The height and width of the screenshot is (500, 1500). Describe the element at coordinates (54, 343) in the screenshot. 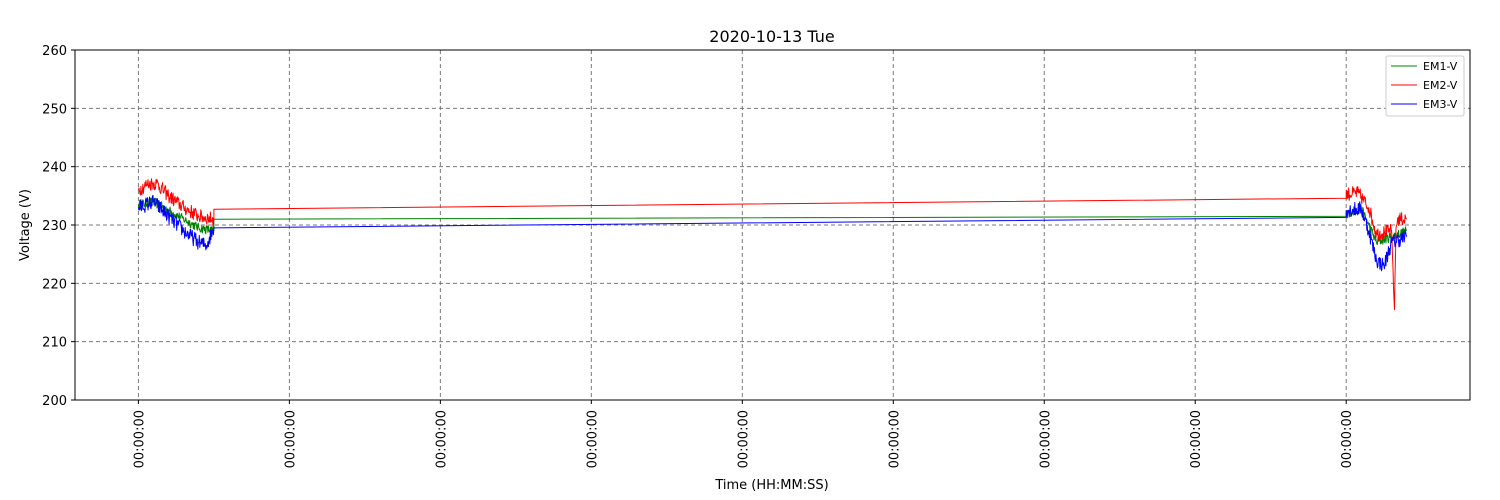

I see `y-tick-label: 210` at that location.